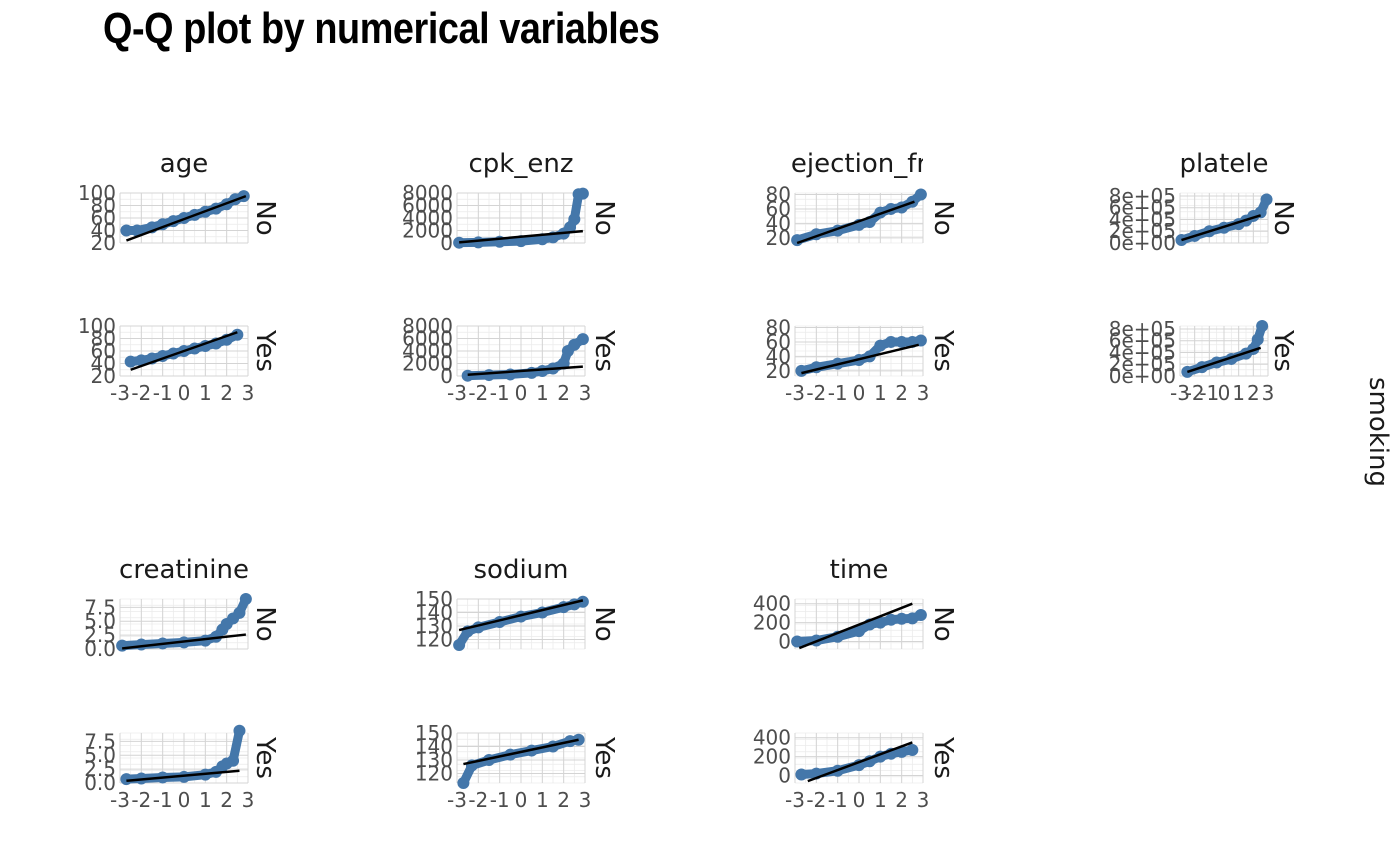 The height and width of the screenshot is (866, 1400). I want to click on facet-creatinine-yes: 0.02.55.07.5 Yes -3 -2 -1 0 1 2 3, so click(182, 768).